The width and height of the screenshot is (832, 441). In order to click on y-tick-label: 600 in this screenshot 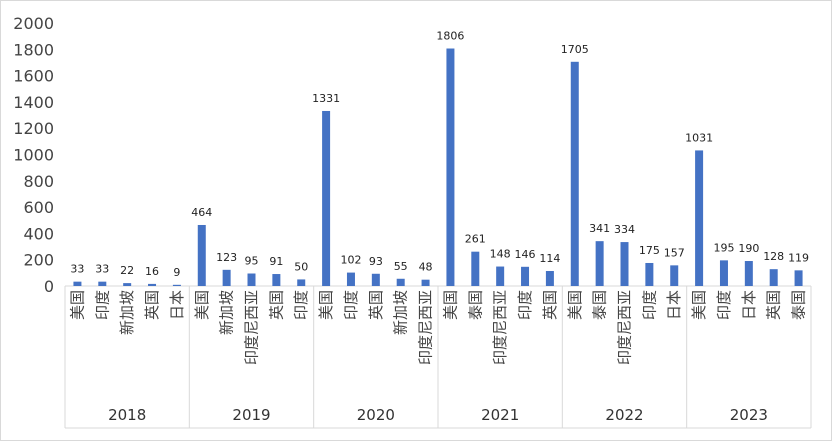, I will do `click(38, 207)`.